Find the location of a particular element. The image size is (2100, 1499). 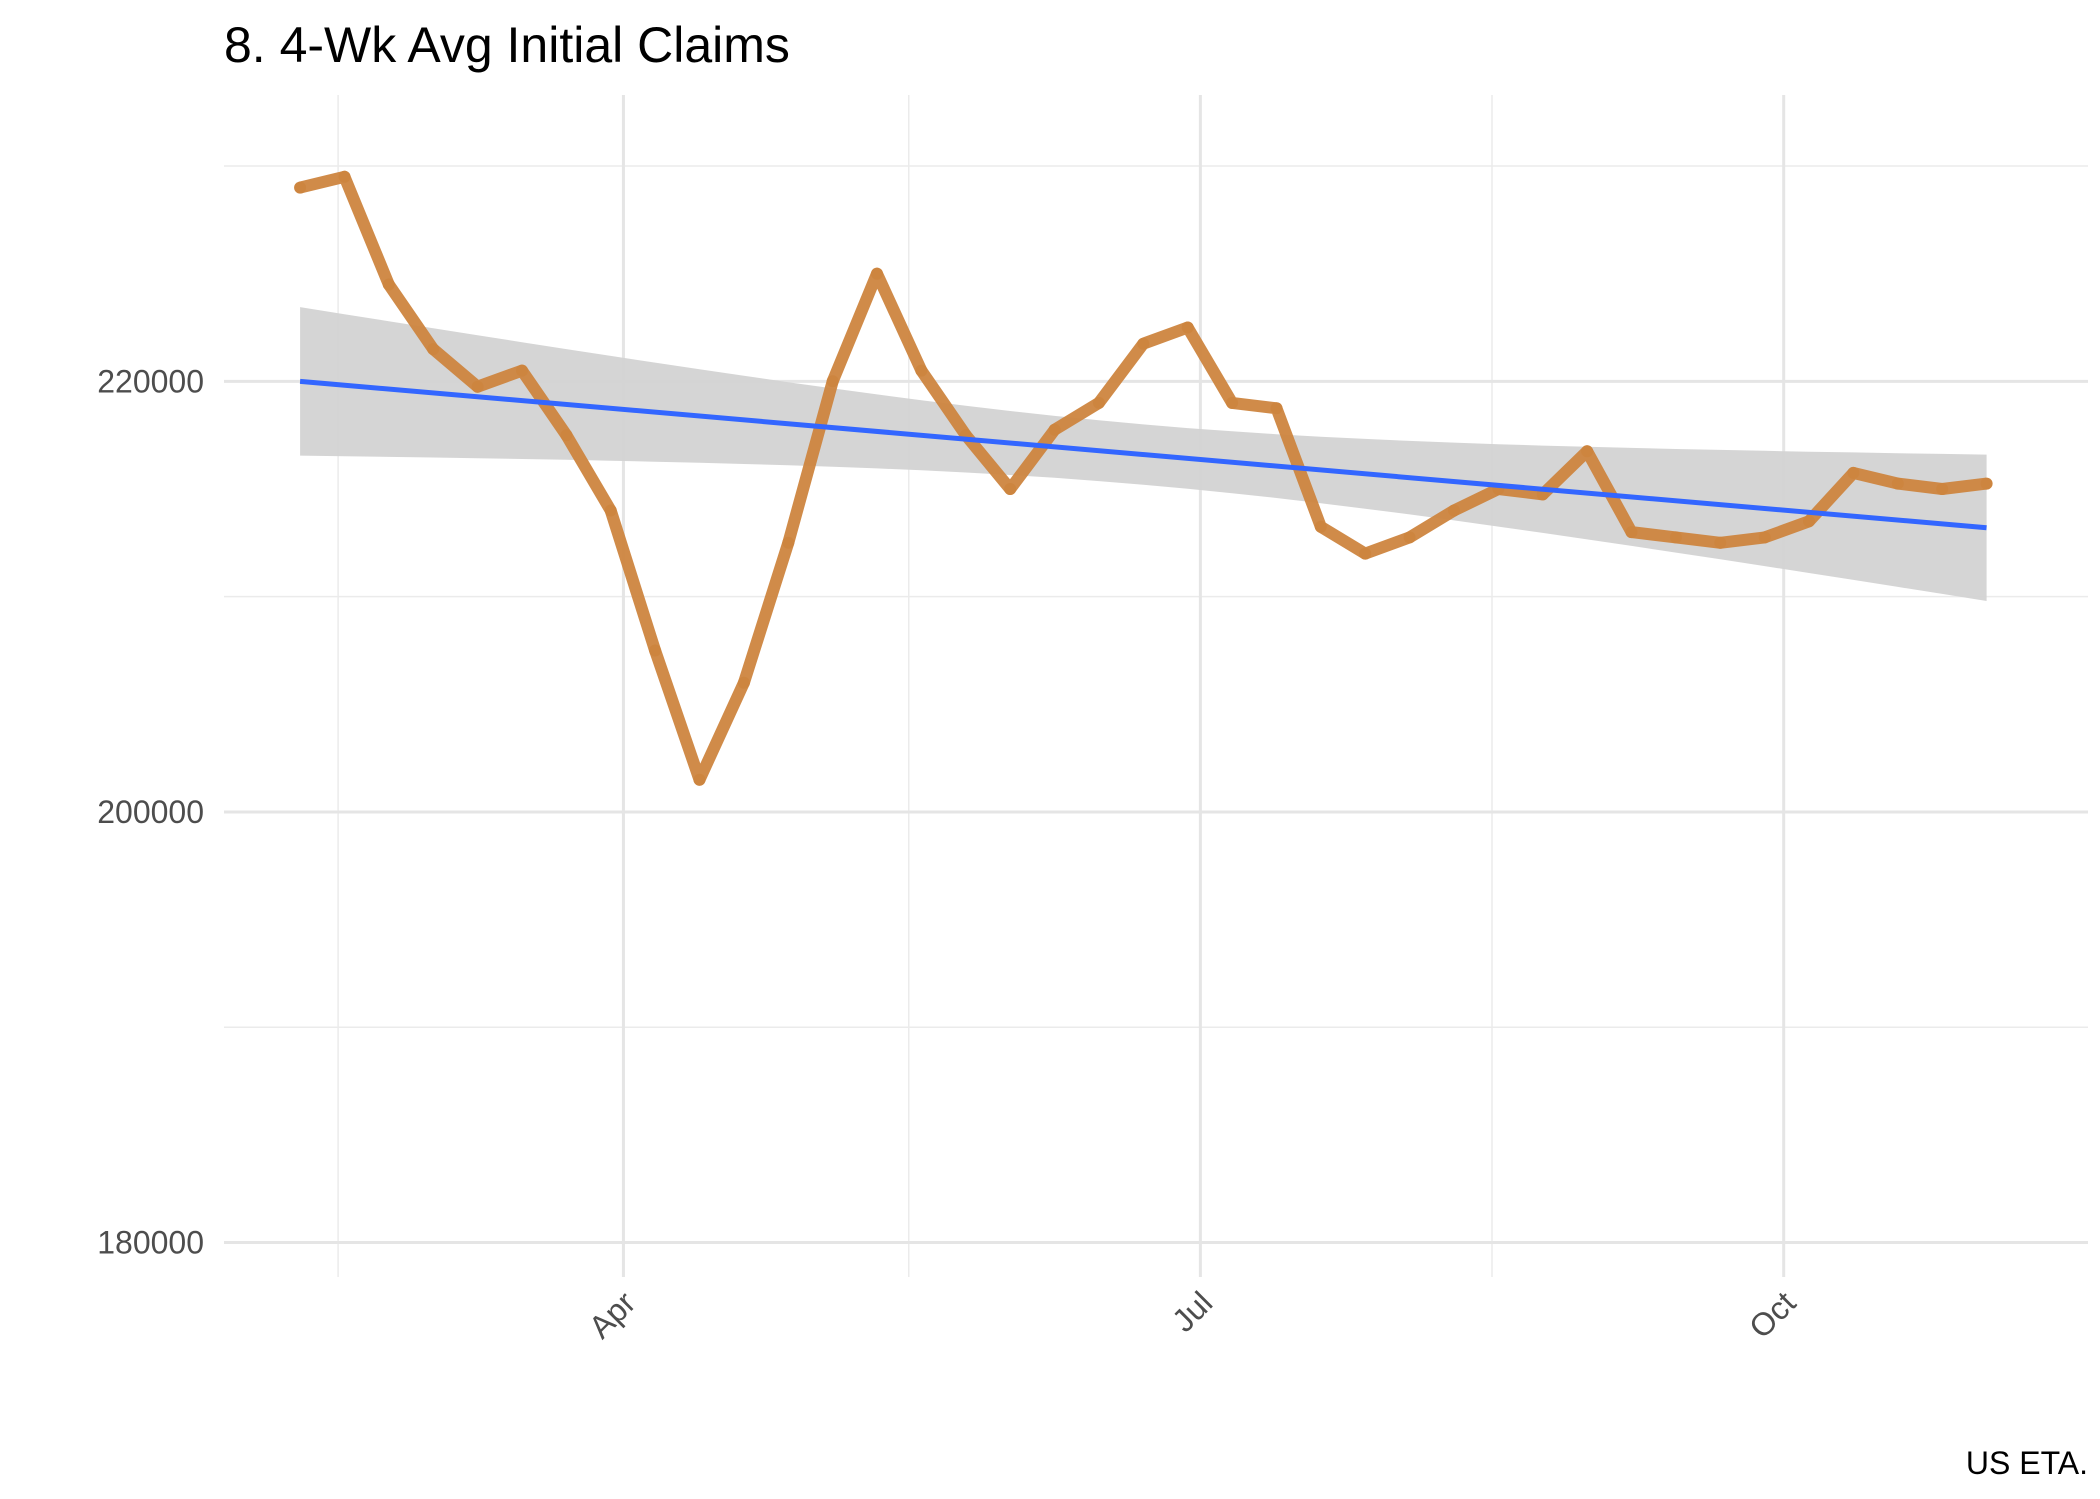

x-tick-label: Apr is located at coordinates (612, 1314).